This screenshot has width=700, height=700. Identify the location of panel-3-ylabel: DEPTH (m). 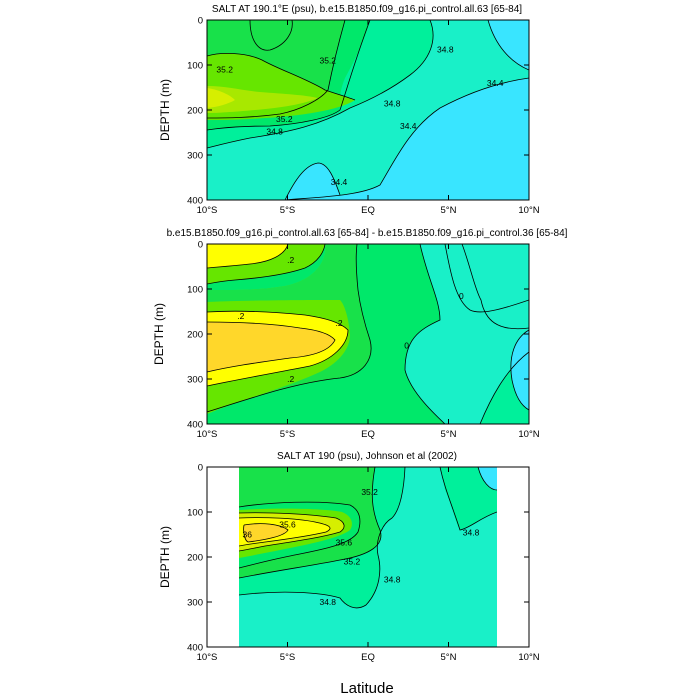
(165, 557).